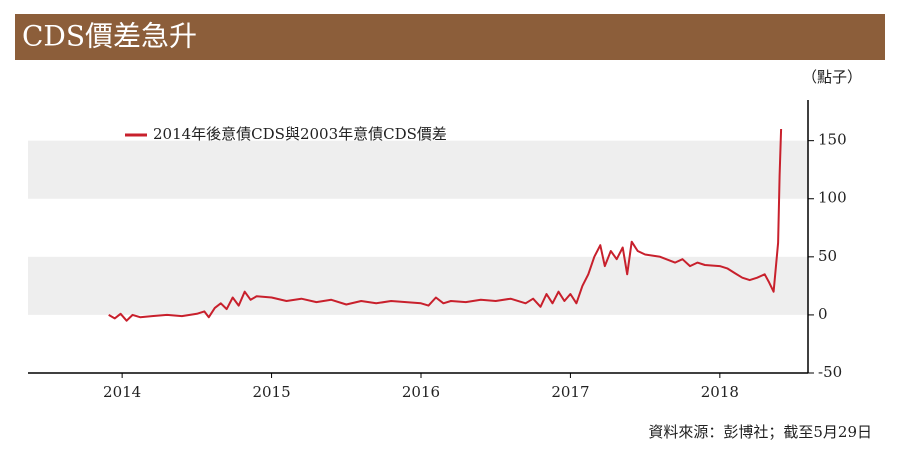 This screenshot has width=900, height=459. Describe the element at coordinates (271, 392) in the screenshot. I see `x-tick-label: 2015` at that location.